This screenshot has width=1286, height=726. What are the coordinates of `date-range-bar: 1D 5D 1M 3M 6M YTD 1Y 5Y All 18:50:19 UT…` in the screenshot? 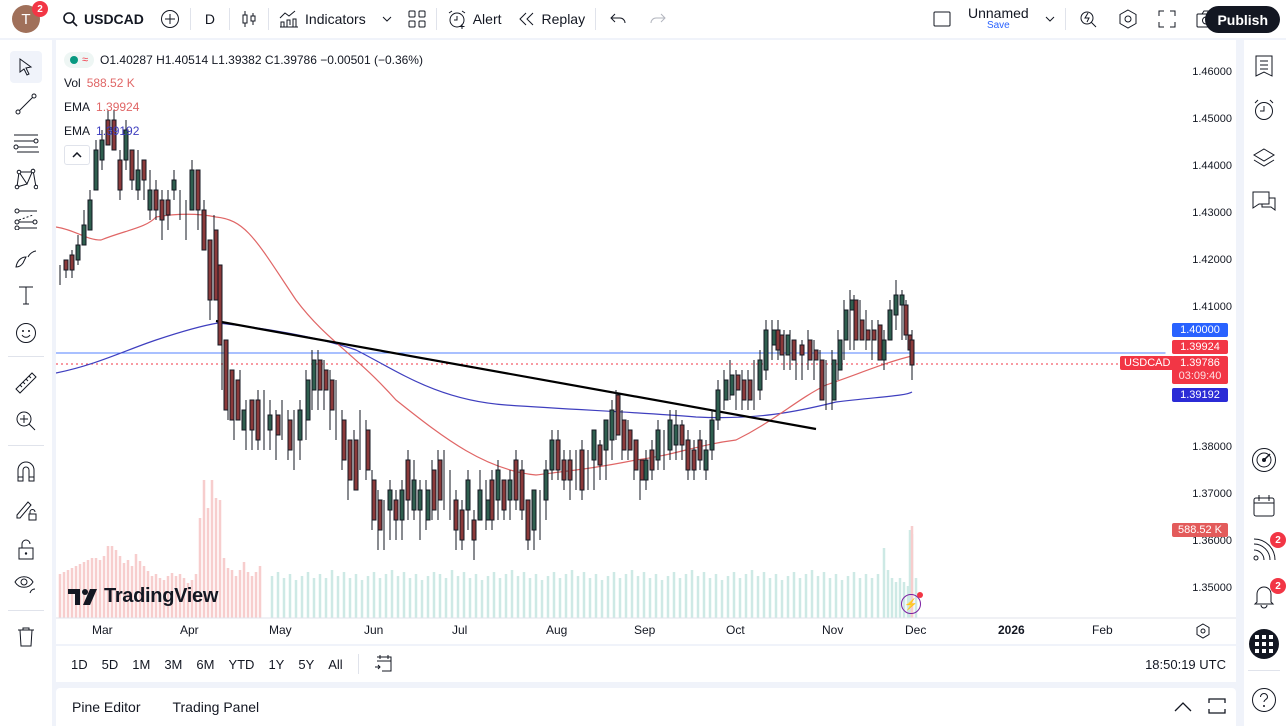 It's located at (646, 664).